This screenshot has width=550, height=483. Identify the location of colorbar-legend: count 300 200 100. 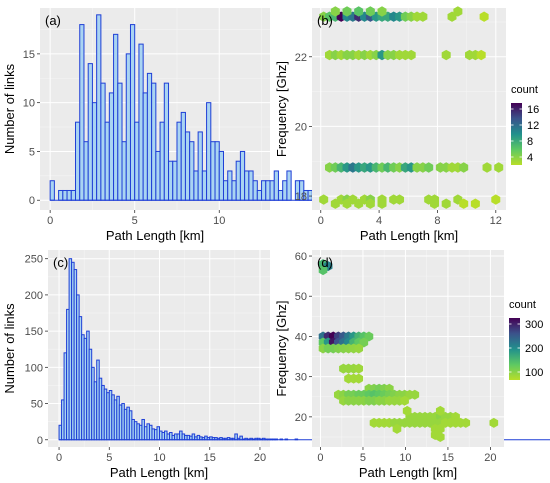
(526, 339).